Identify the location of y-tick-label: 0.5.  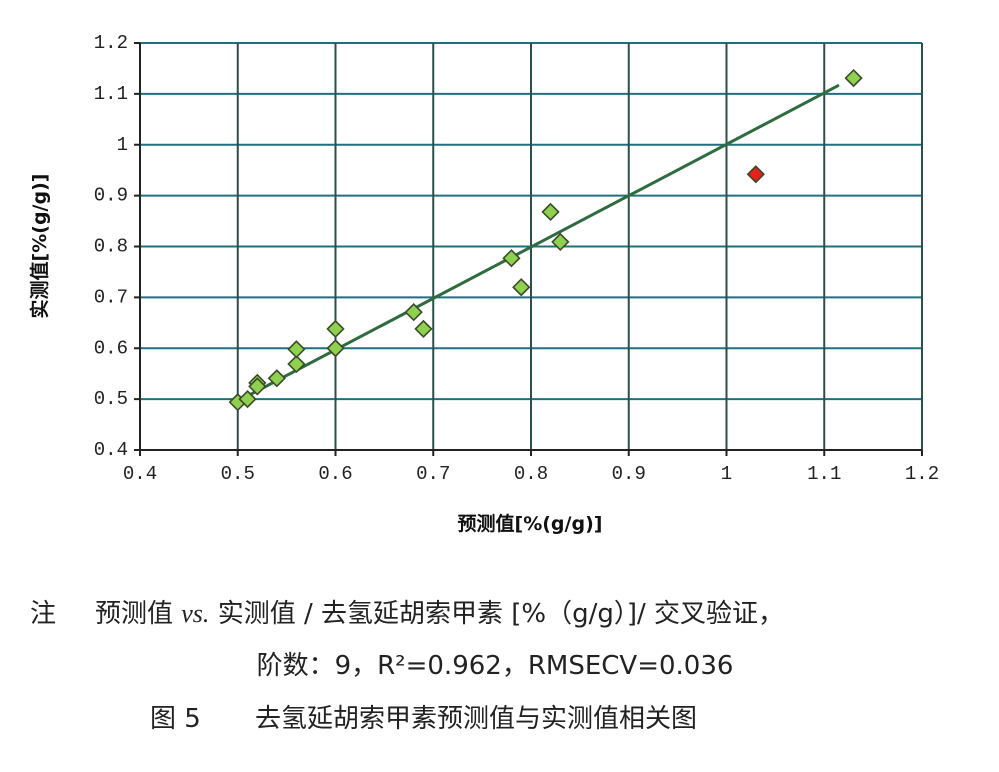
(111, 399).